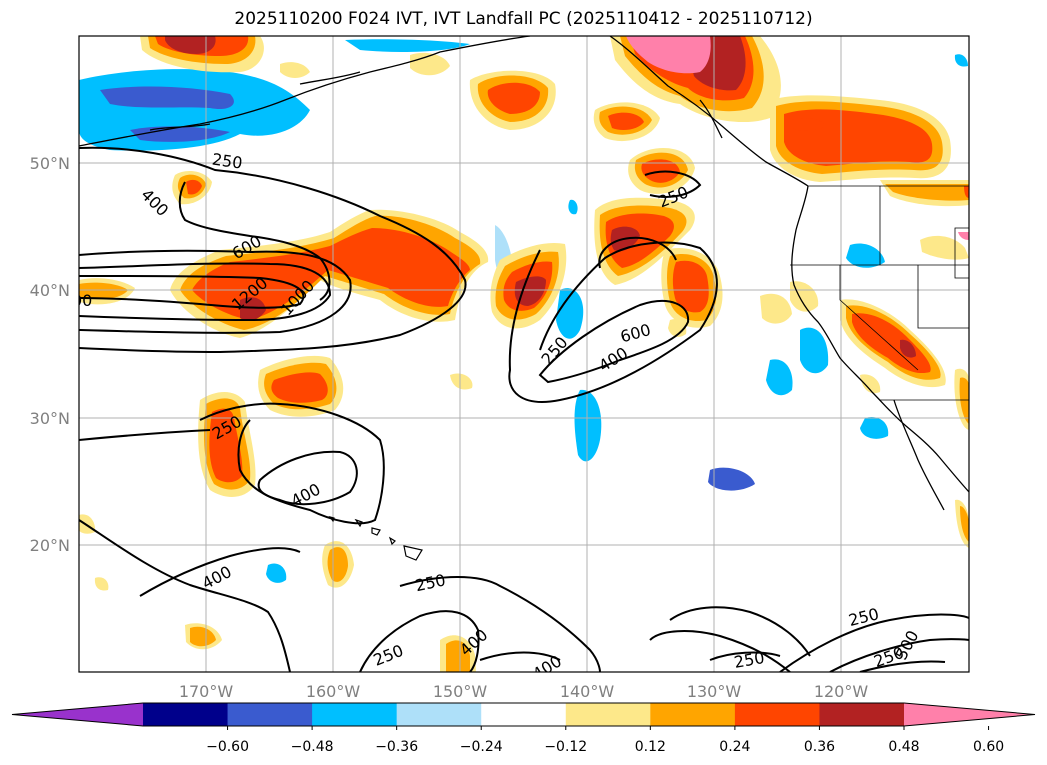 The image size is (1047, 765). I want to click on lon-label: 140°W, so click(587, 691).